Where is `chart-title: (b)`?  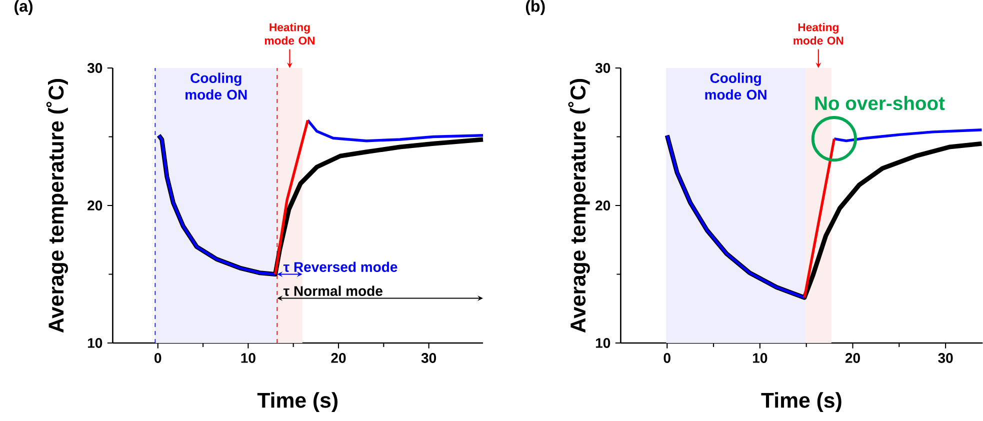 chart-title: (b) is located at coordinates (535, 7).